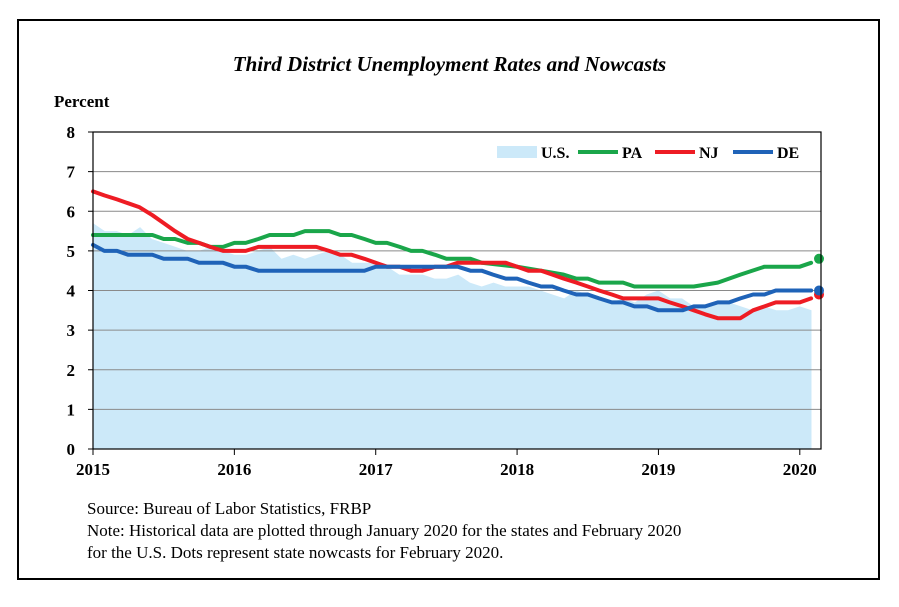  I want to click on legend-swatch-us, so click(517, 152).